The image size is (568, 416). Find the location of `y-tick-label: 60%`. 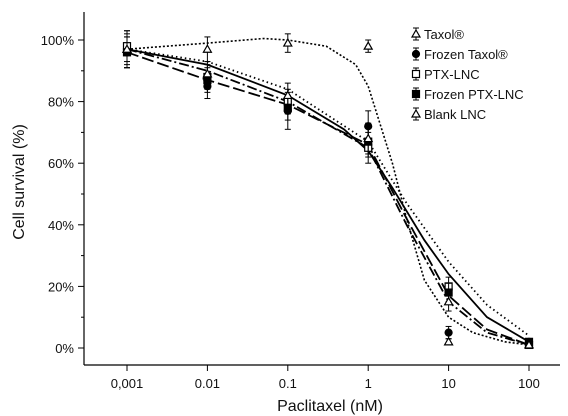

y-tick-label: 60% is located at coordinates (61, 163).